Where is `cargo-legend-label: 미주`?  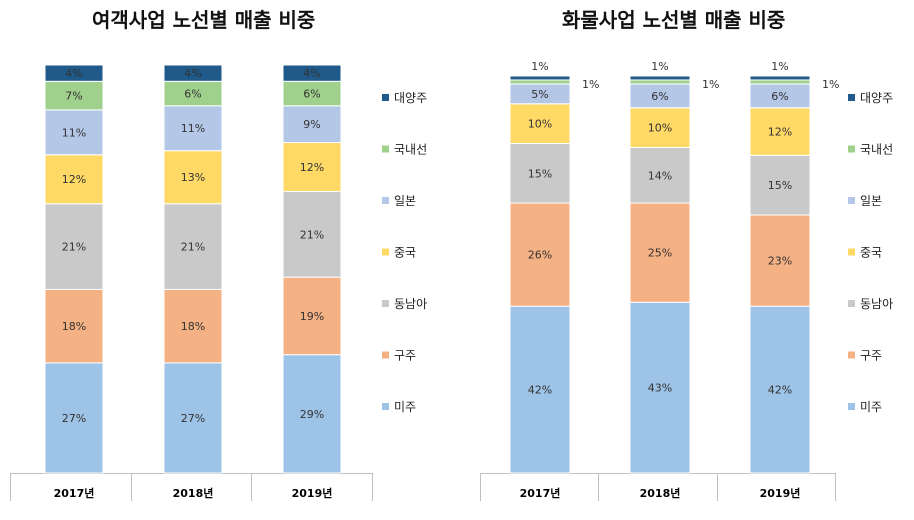 cargo-legend-label: 미주 is located at coordinates (871, 407).